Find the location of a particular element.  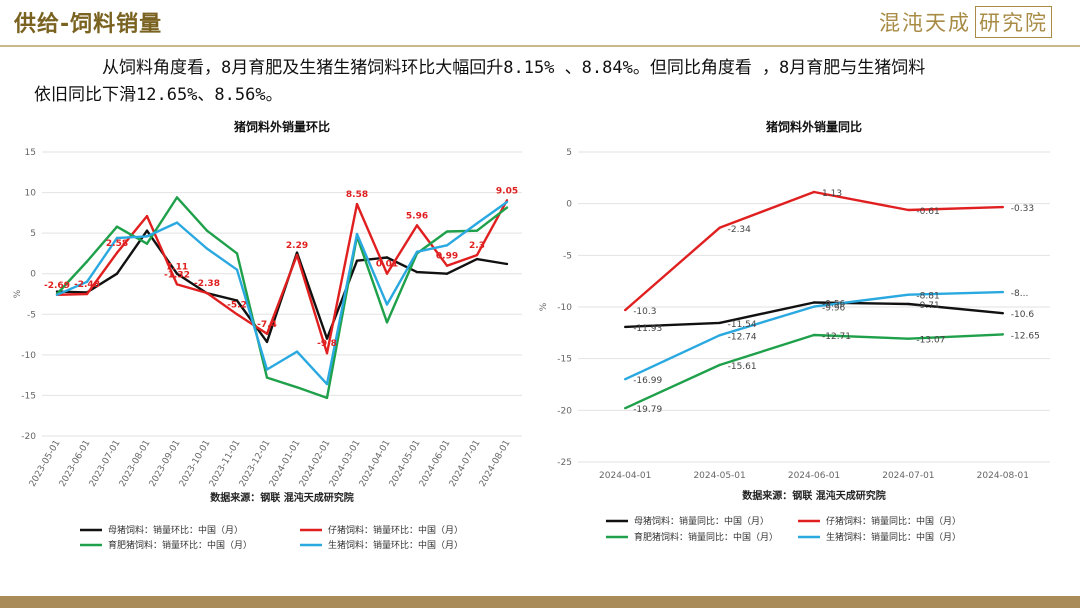

data-label: -13.07 is located at coordinates (930, 341).